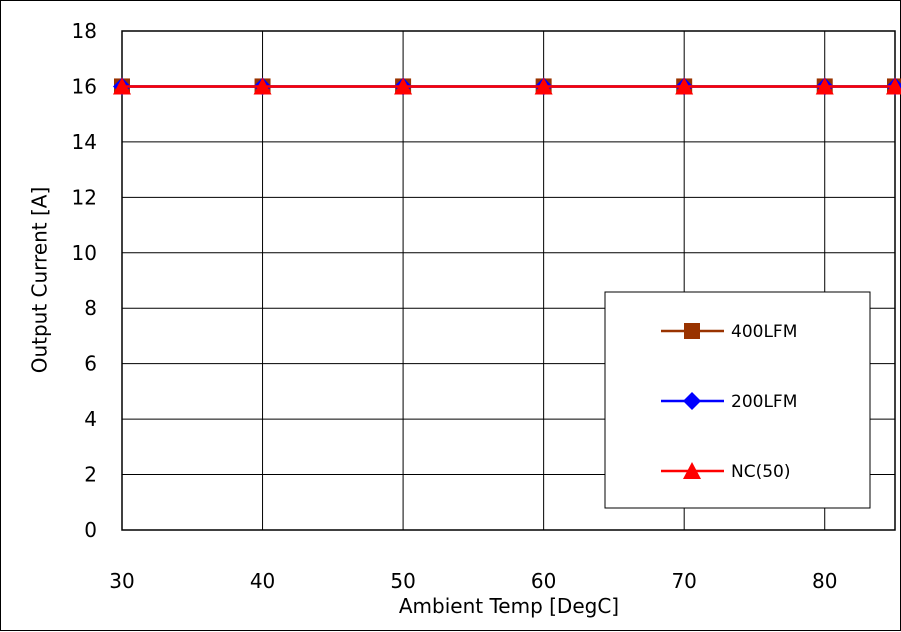 This screenshot has width=901, height=632. What do you see at coordinates (725, 472) in the screenshot?
I see `legend-item: NC(50)` at bounding box center [725, 472].